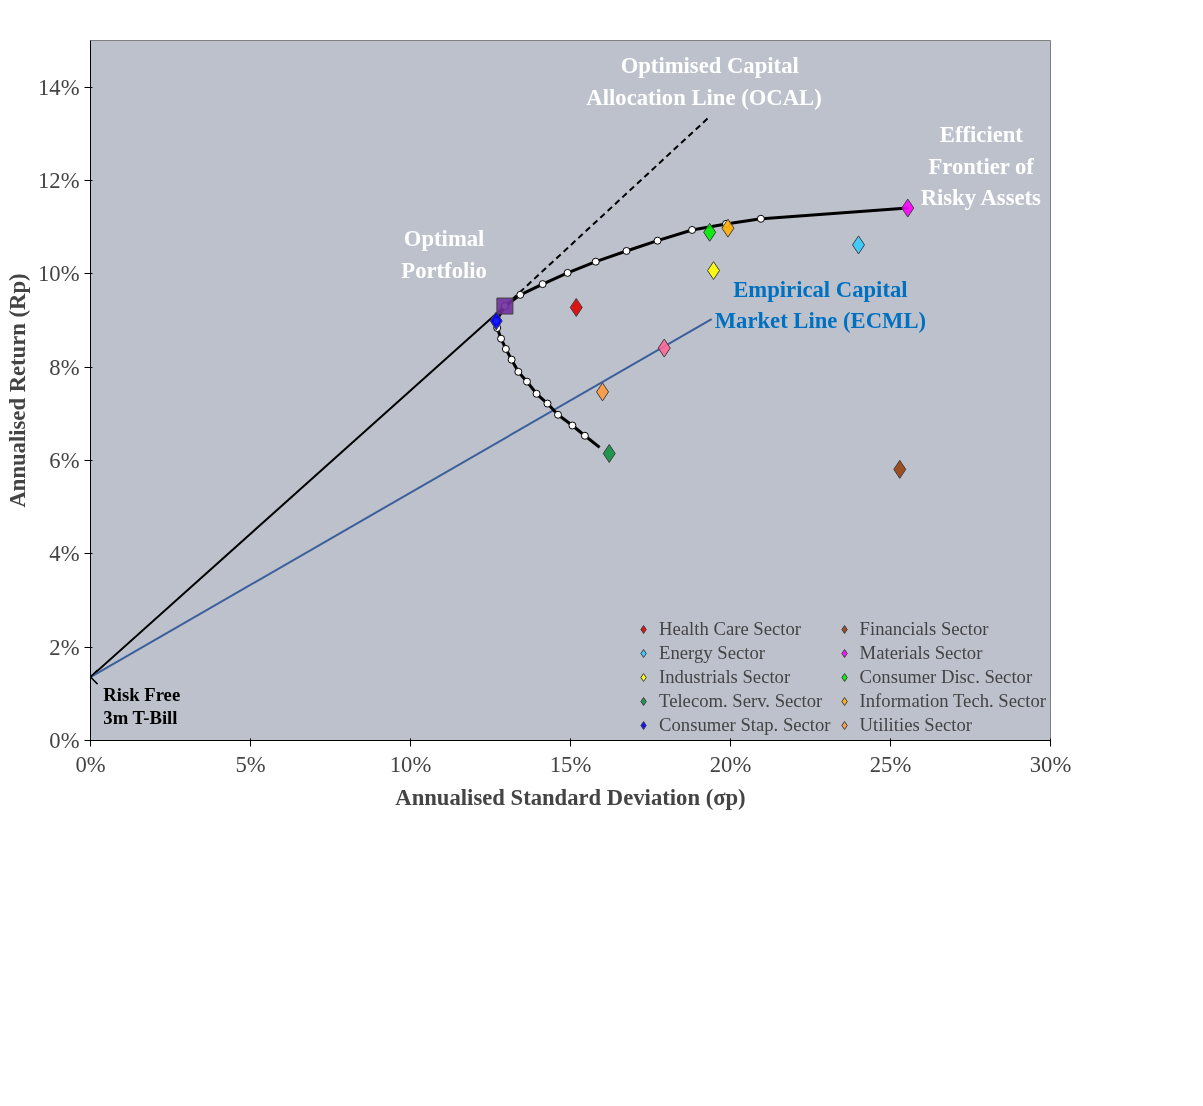  Describe the element at coordinates (981, 166) in the screenshot. I see `annotation: Efficient Frontier of Risky Assets` at that location.